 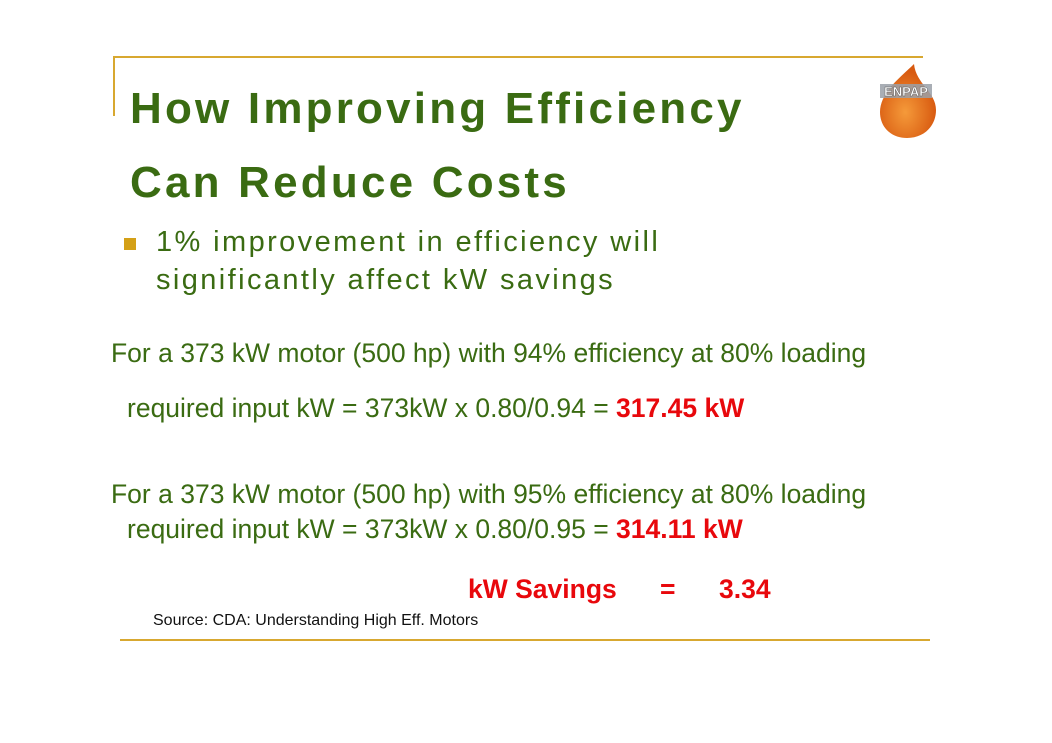 What do you see at coordinates (907, 101) in the screenshot?
I see `enpap-logo: ENPAP` at bounding box center [907, 101].